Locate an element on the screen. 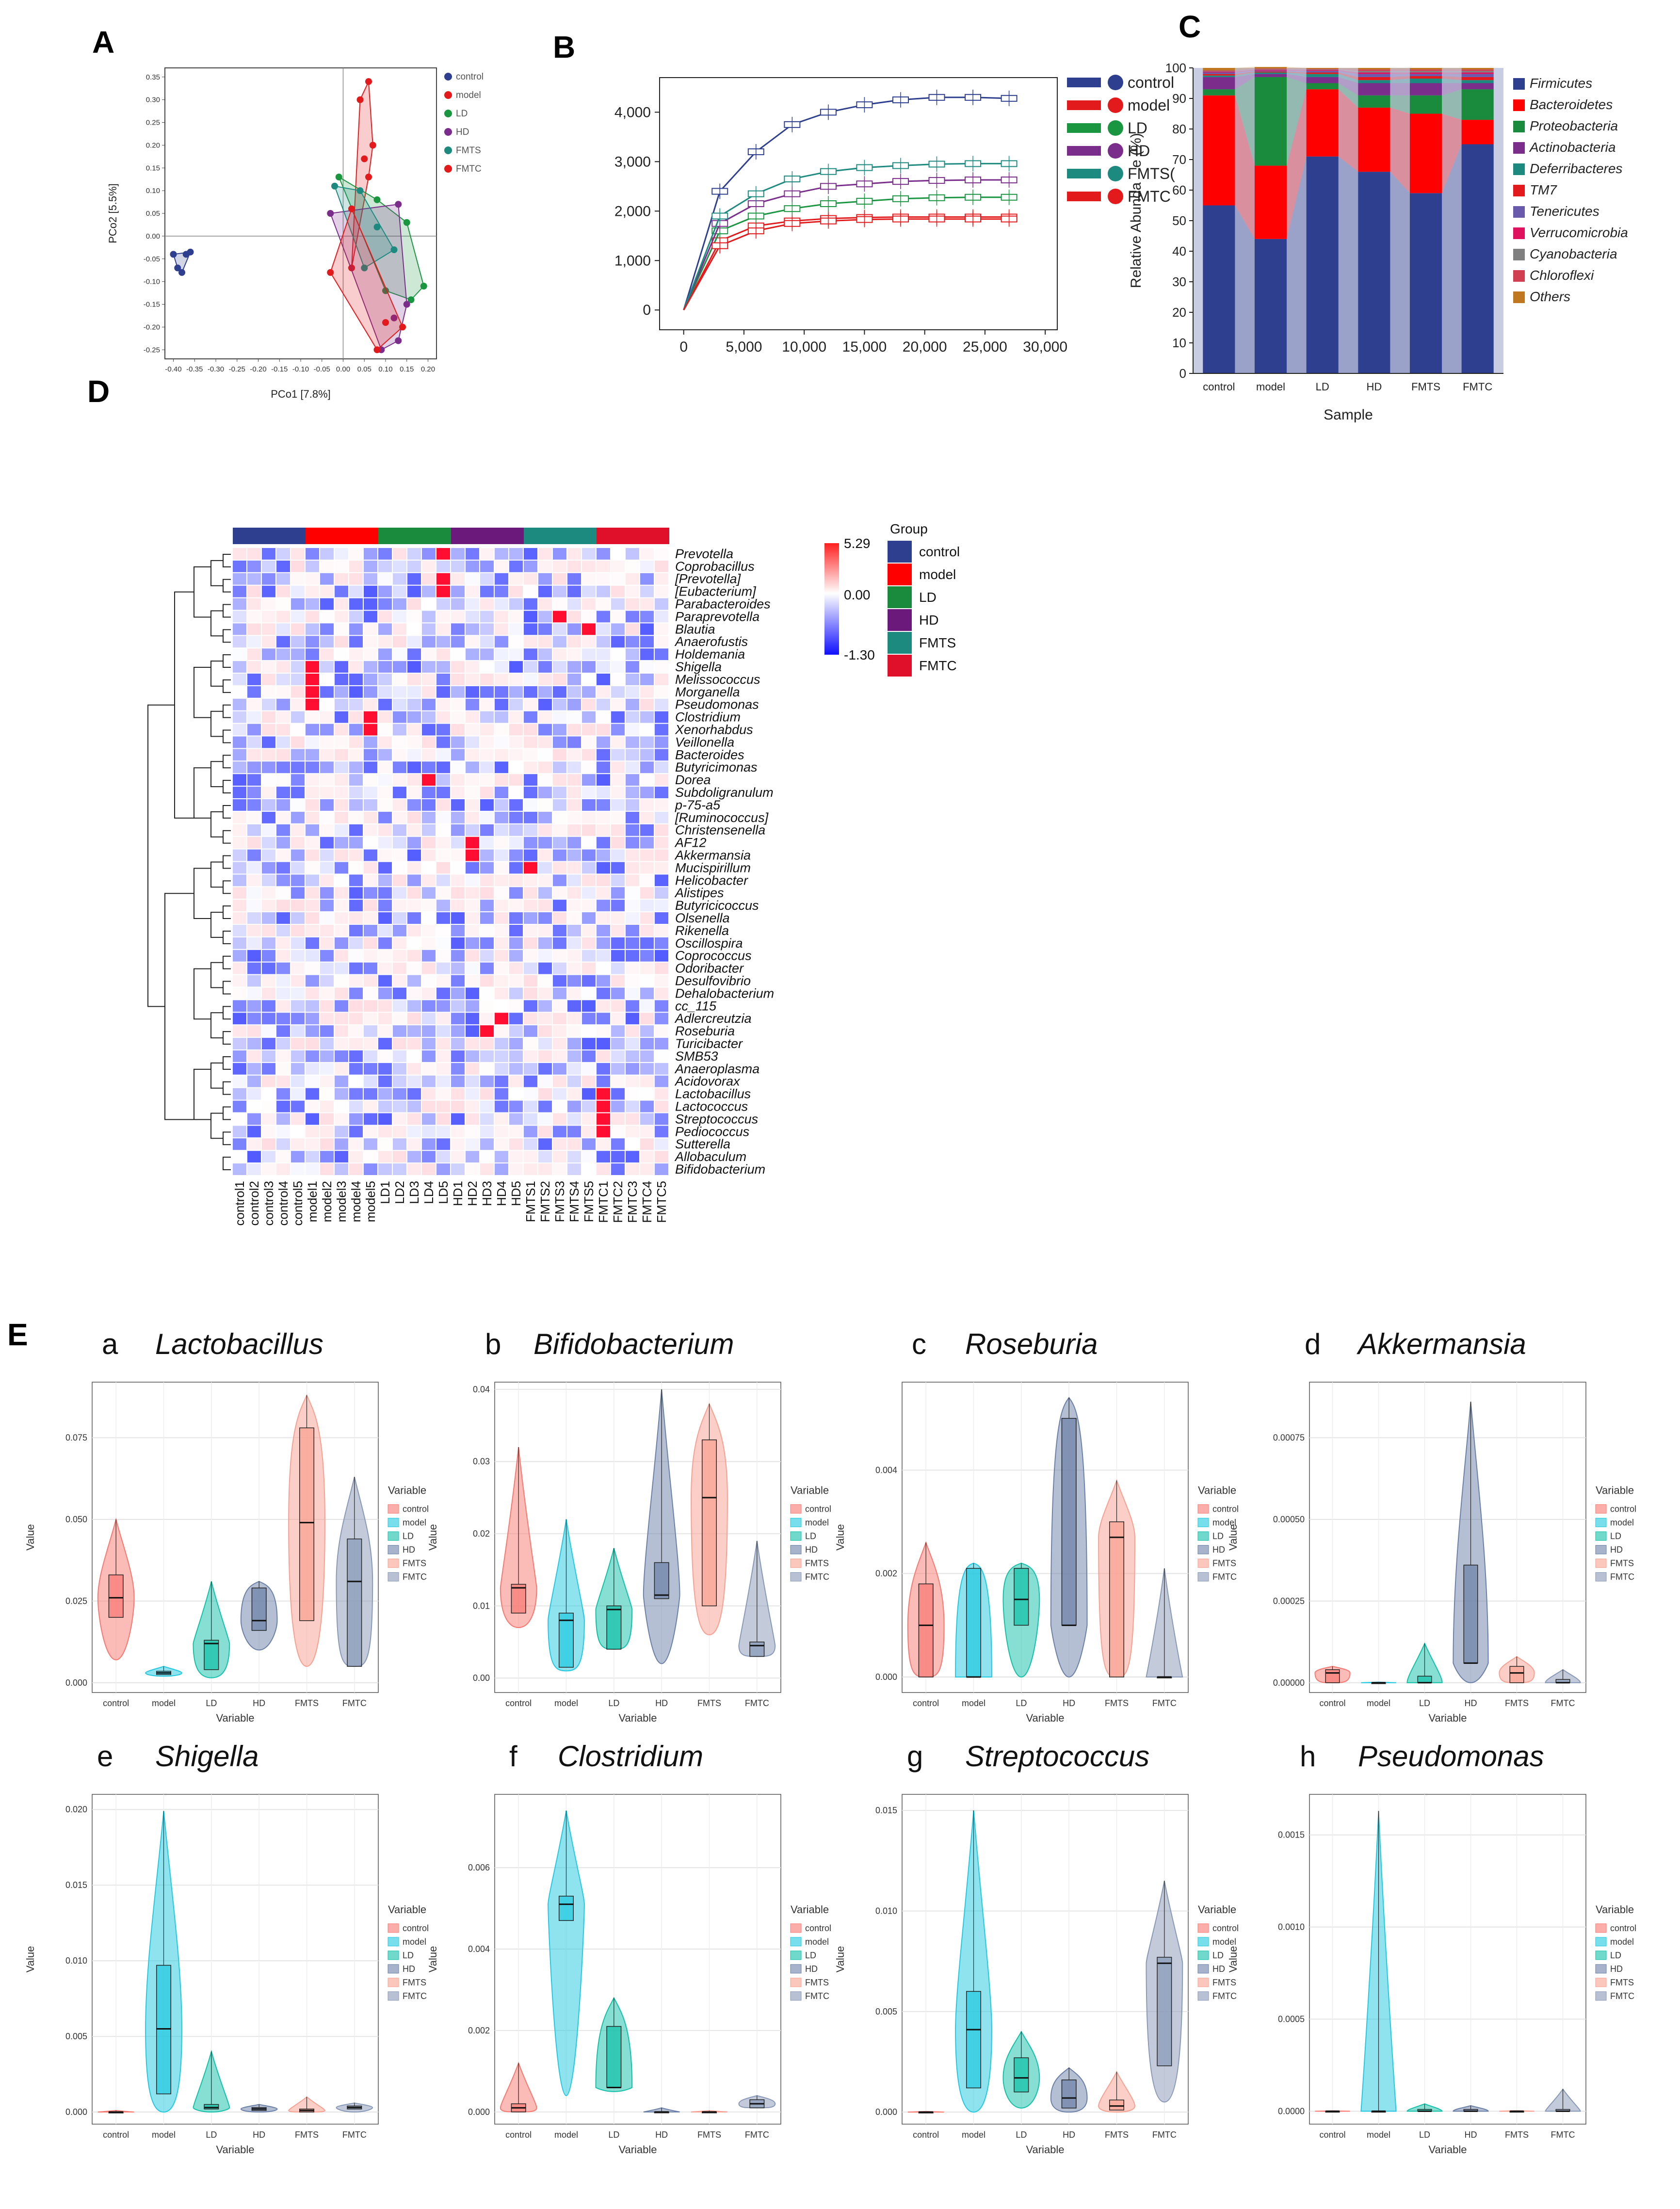  point-HD is located at coordinates (398, 340).